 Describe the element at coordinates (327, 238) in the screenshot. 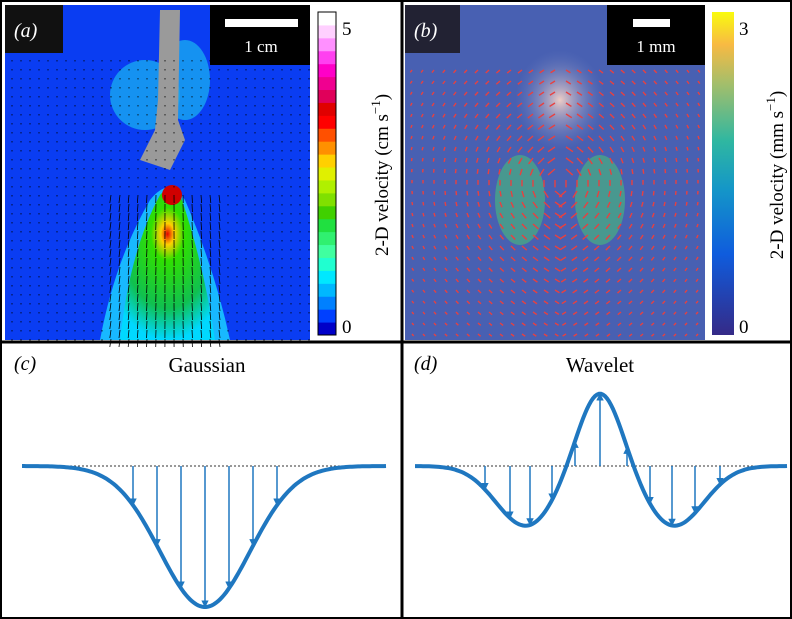

I see `colorbar-segment` at that location.